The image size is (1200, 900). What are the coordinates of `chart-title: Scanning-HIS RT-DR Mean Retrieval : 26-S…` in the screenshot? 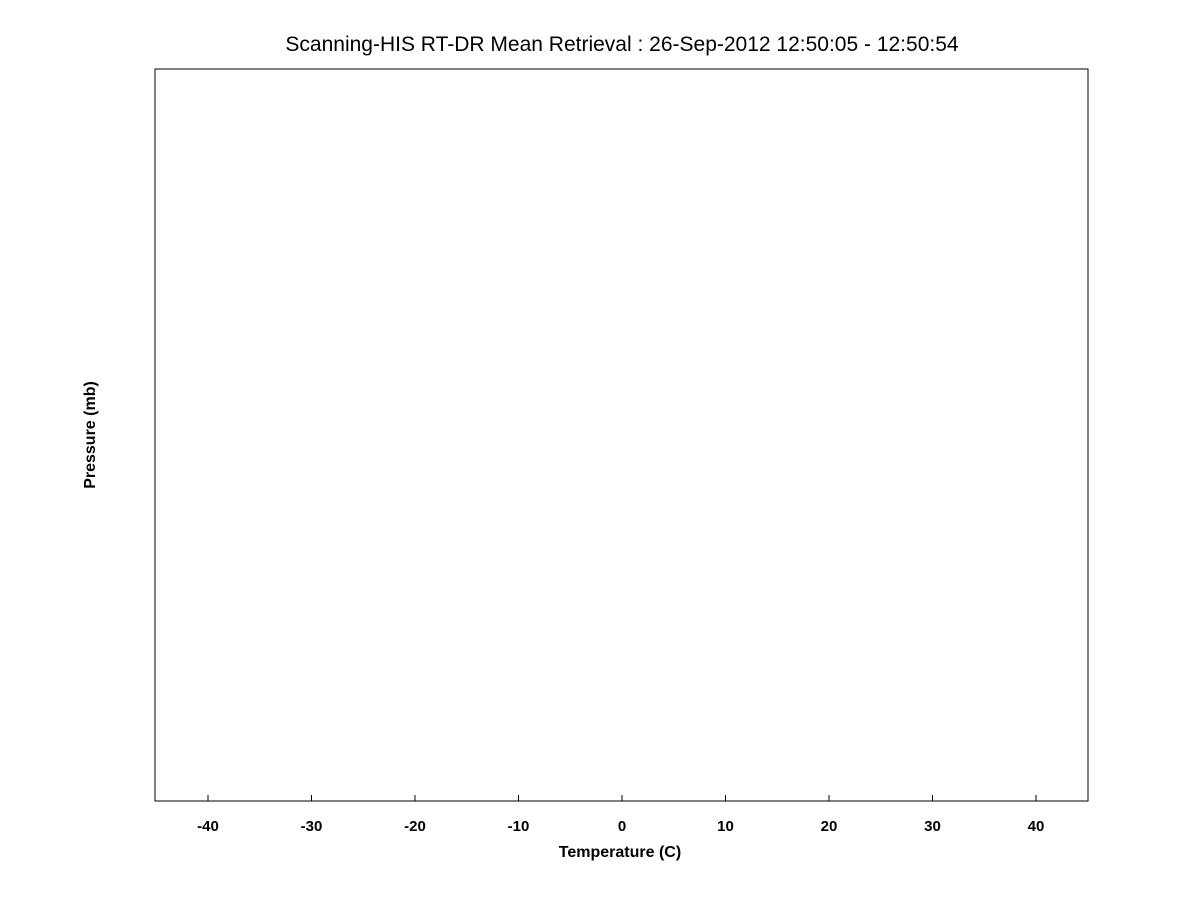 It's located at (621, 44).